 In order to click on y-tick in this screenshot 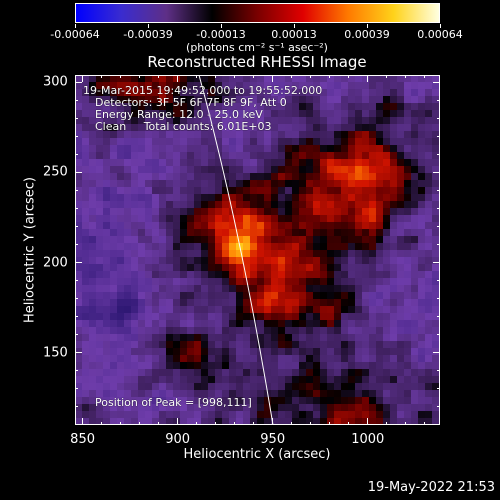, I will do `click(436, 353)`.